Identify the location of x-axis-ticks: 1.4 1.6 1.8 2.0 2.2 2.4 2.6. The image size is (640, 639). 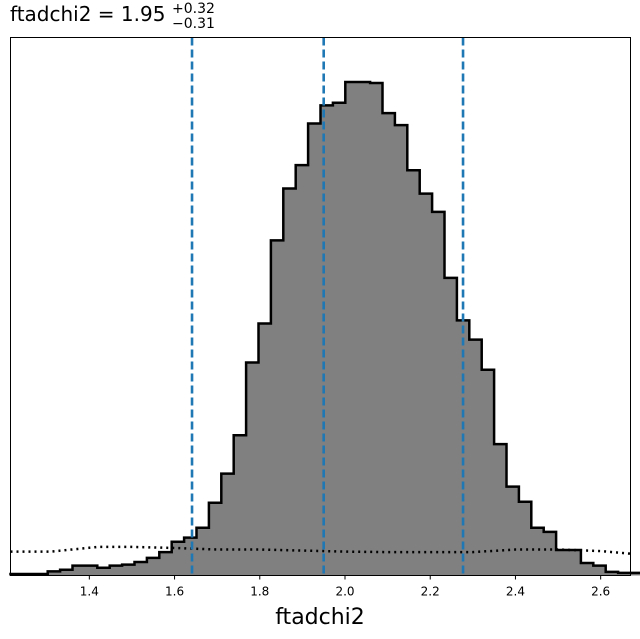
(345, 587).